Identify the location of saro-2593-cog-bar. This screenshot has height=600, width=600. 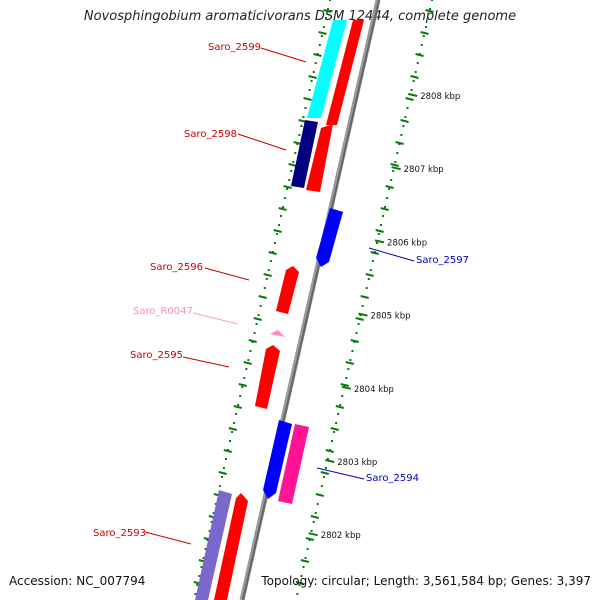
(213, 545).